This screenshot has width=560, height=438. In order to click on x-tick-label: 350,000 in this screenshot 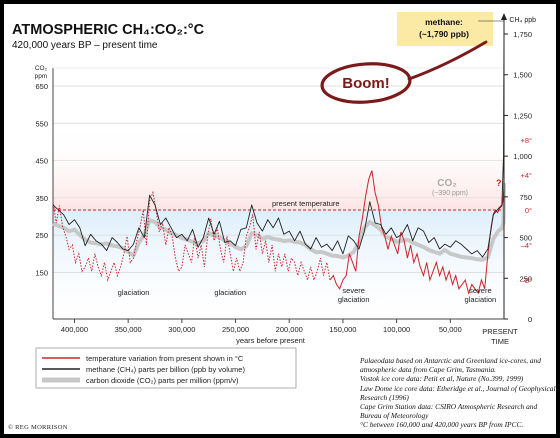, I will do `click(128, 329)`.